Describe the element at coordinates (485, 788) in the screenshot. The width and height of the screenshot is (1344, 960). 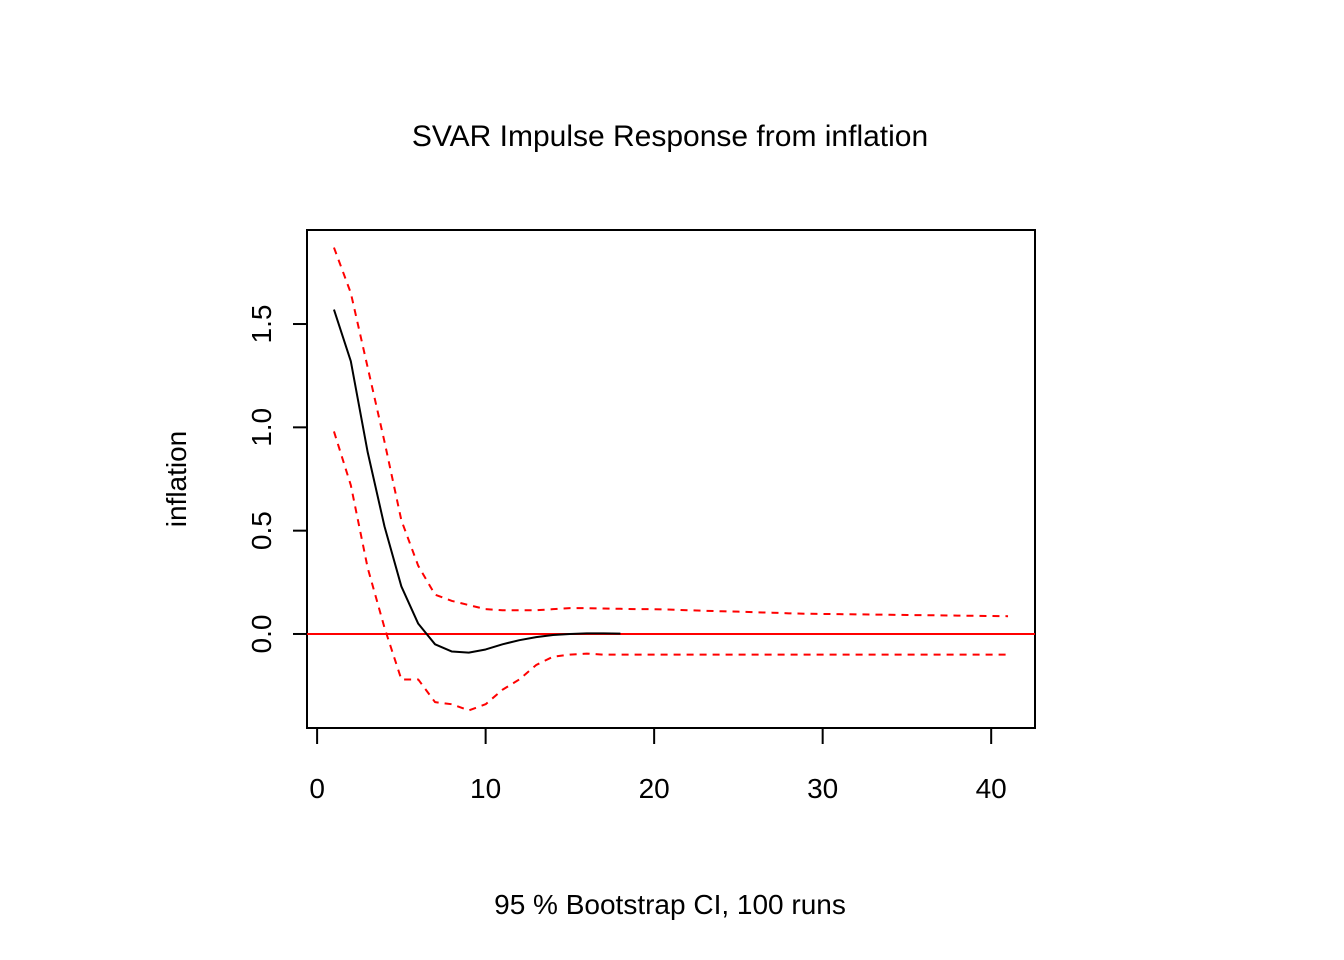
I see `x-tick-label: 10` at that location.